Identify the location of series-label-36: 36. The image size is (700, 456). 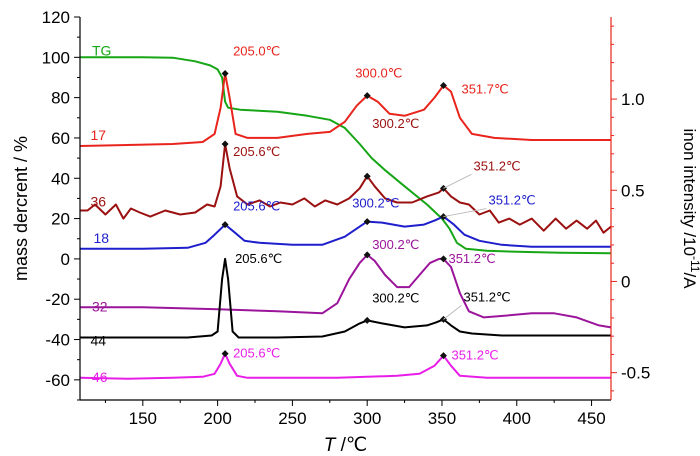
(98, 201).